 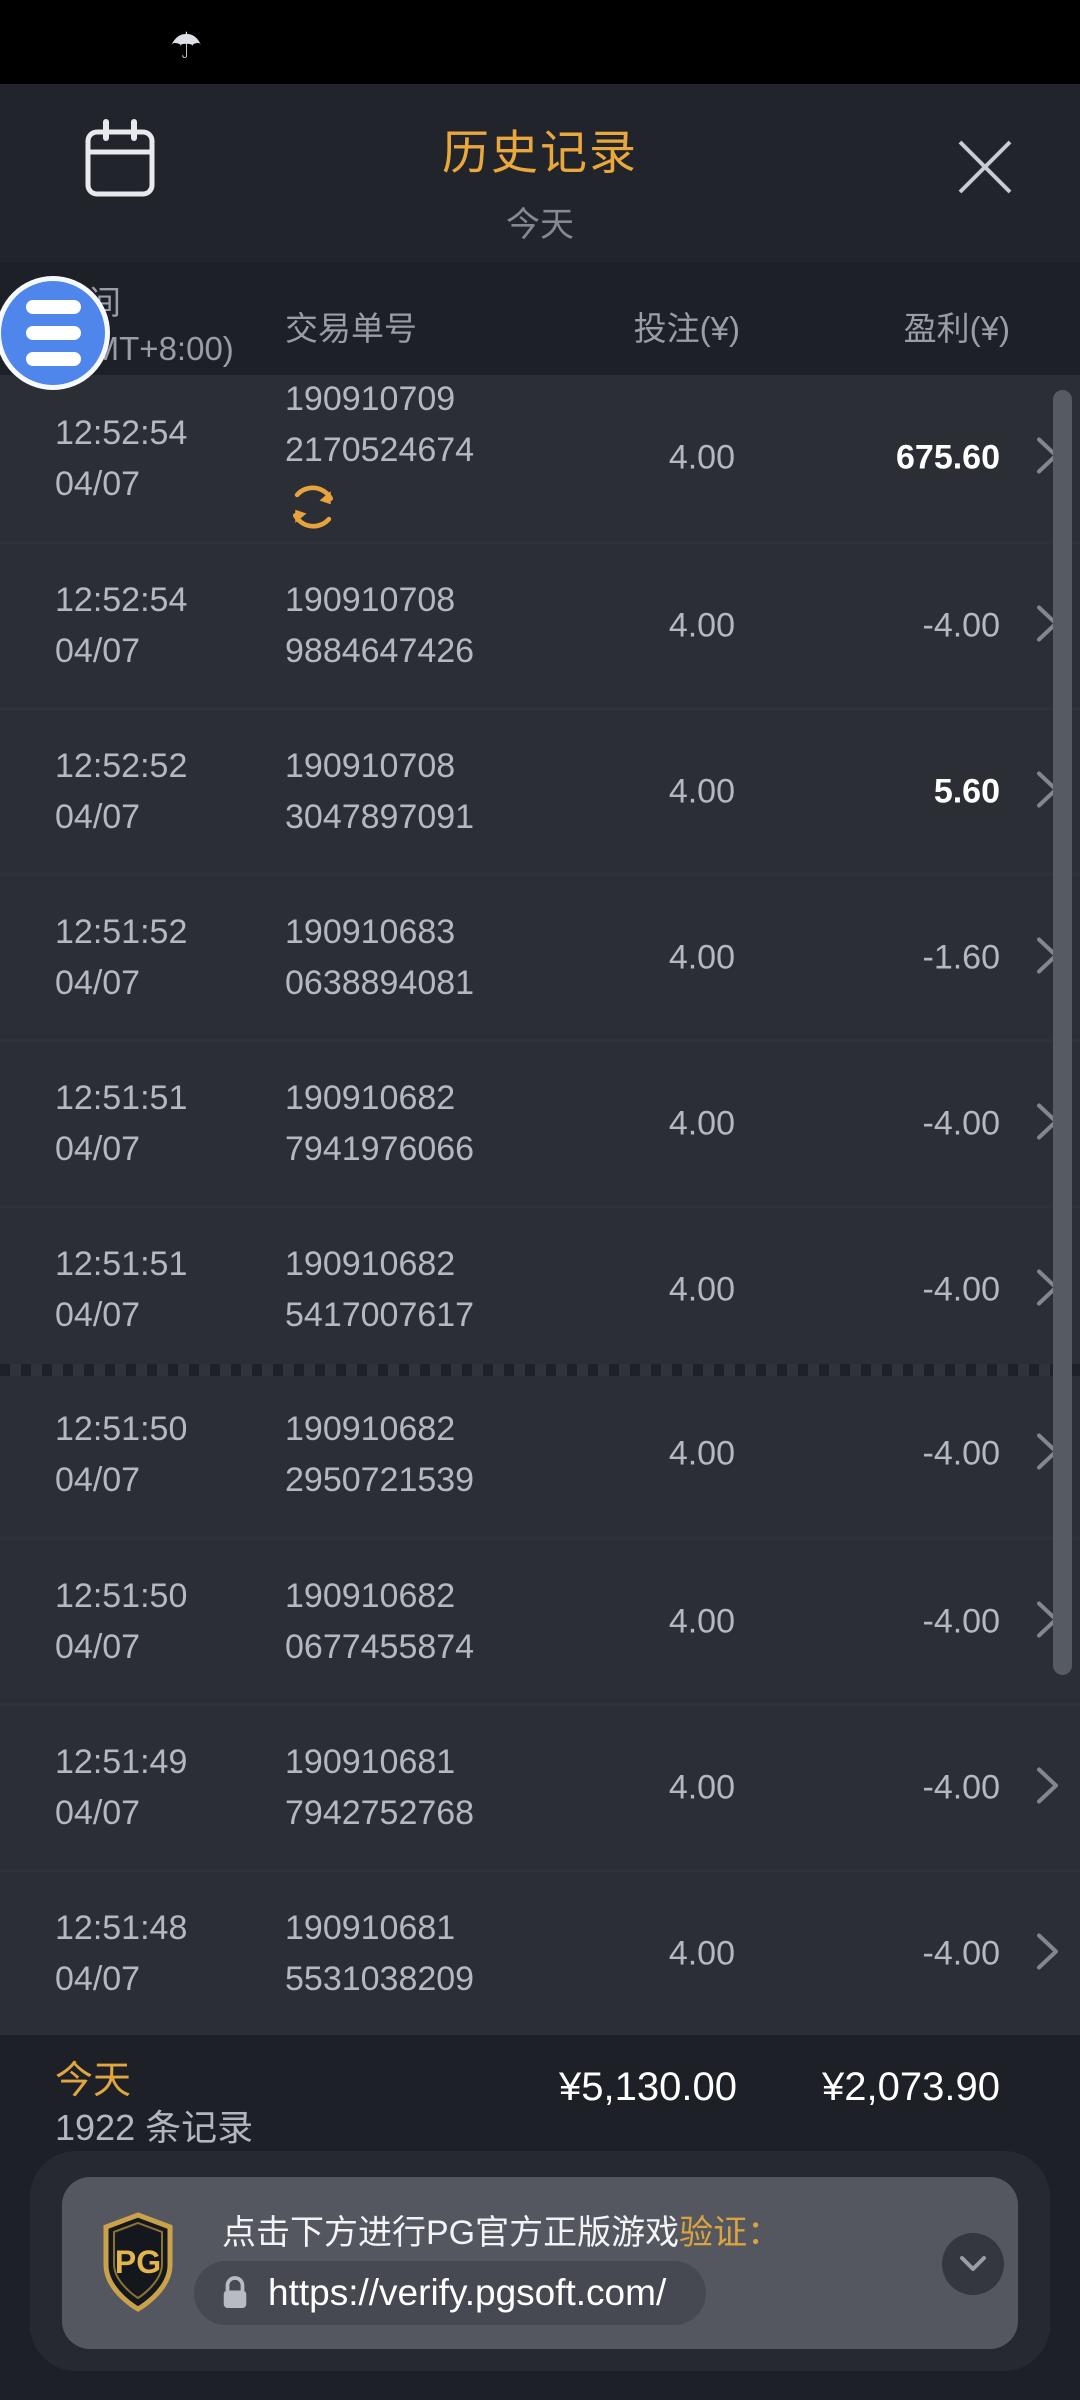 I want to click on hamburger-icon, so click(x=53, y=307).